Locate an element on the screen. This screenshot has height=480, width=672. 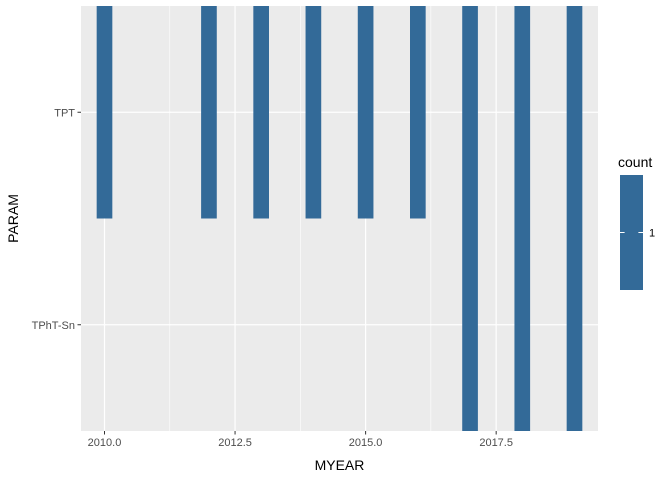
x-axis: 2010.0 2012.5 2015.0 2017.5 is located at coordinates (300, 440).